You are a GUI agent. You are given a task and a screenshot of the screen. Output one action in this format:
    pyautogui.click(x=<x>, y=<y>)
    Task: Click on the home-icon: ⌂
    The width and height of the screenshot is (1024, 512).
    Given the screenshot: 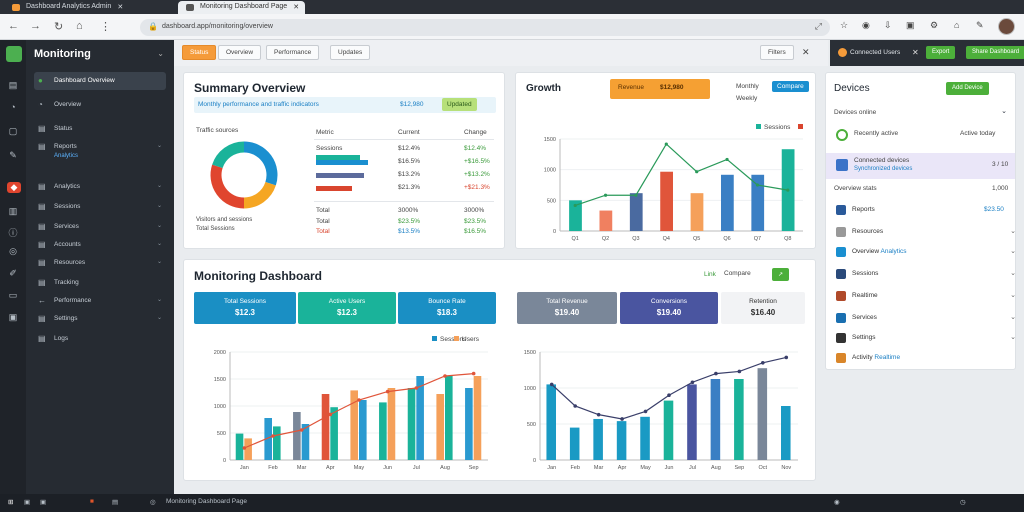 What is the action you would take?
    pyautogui.click(x=79, y=26)
    